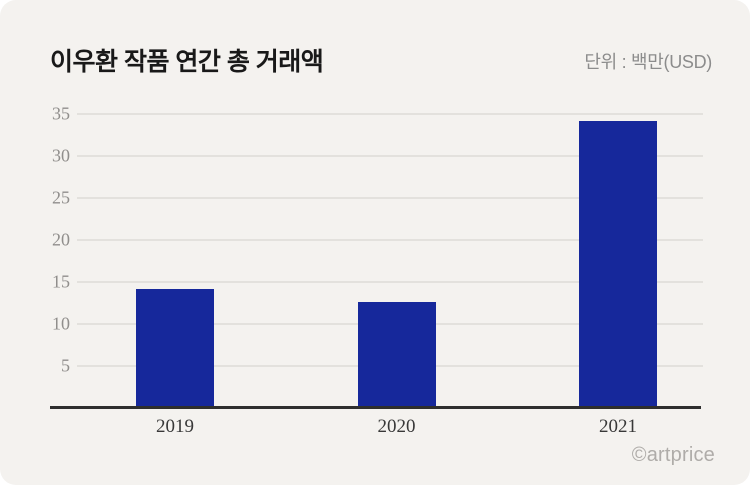  Describe the element at coordinates (61, 239) in the screenshot. I see `y-tick-label-20: 20` at that location.